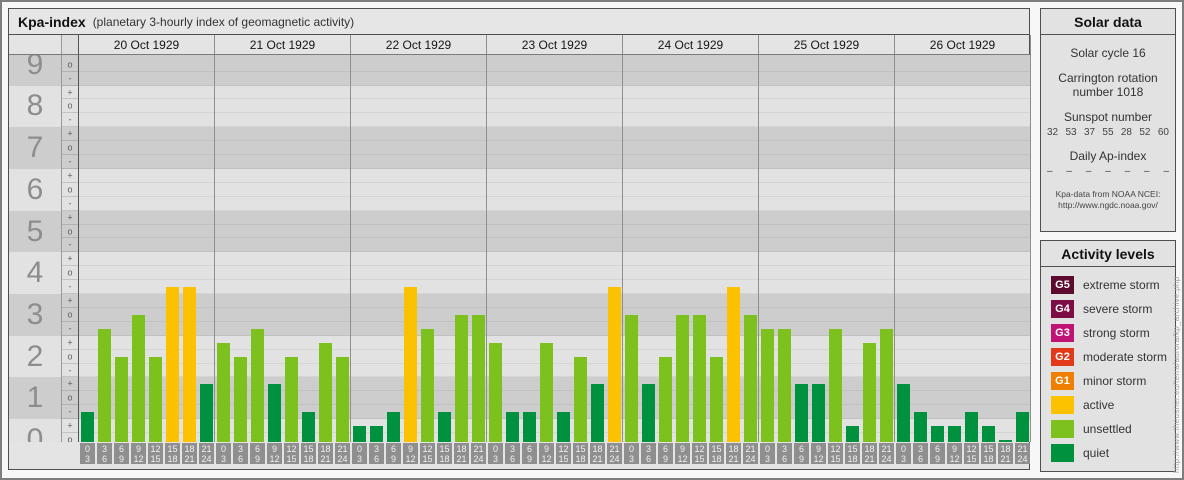 The image size is (1184, 480). I want to click on legend-label: unsettled, so click(1107, 429).